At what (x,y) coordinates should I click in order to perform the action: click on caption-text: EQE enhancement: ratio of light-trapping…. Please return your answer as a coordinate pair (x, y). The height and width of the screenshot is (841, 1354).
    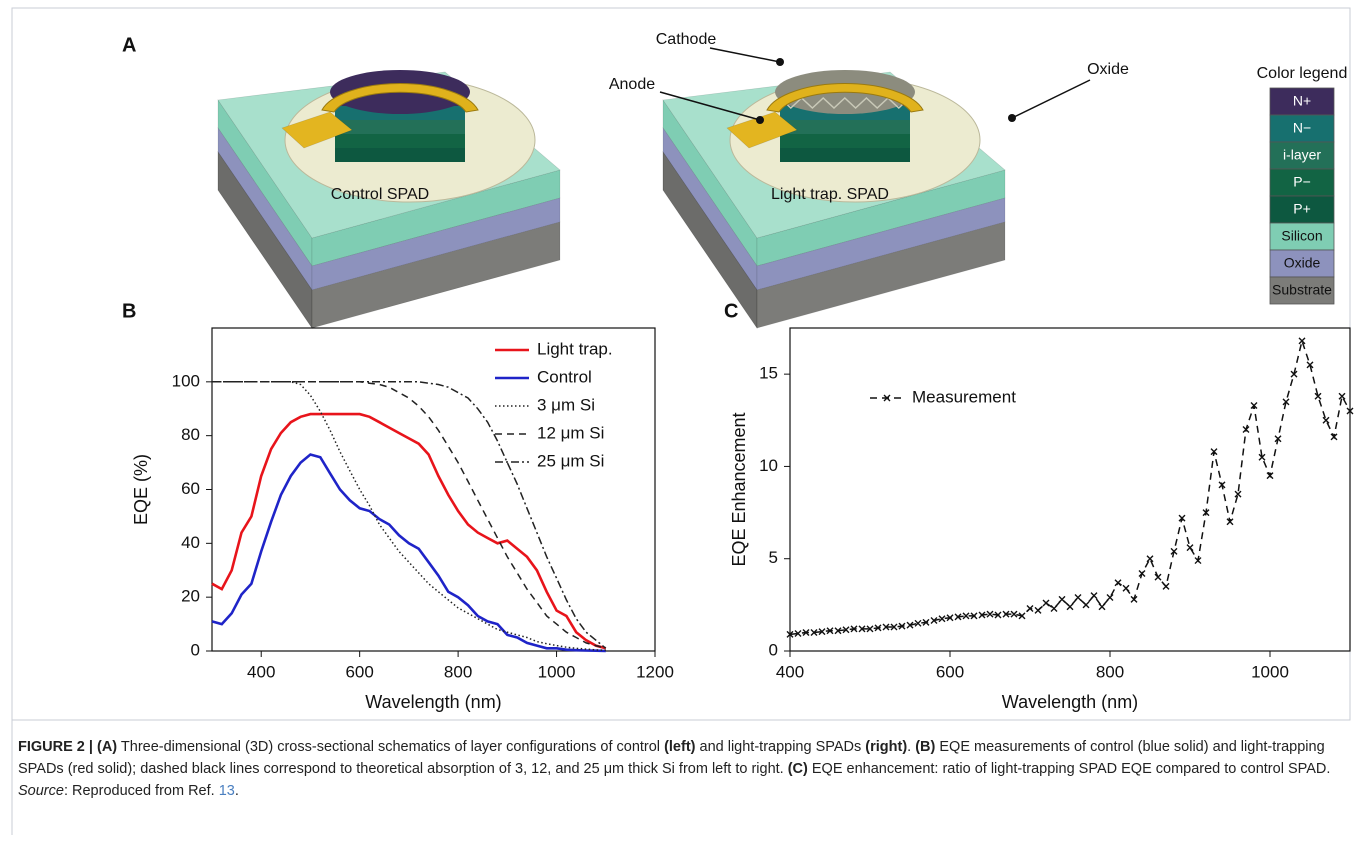
    Looking at the image, I should click on (1069, 769).